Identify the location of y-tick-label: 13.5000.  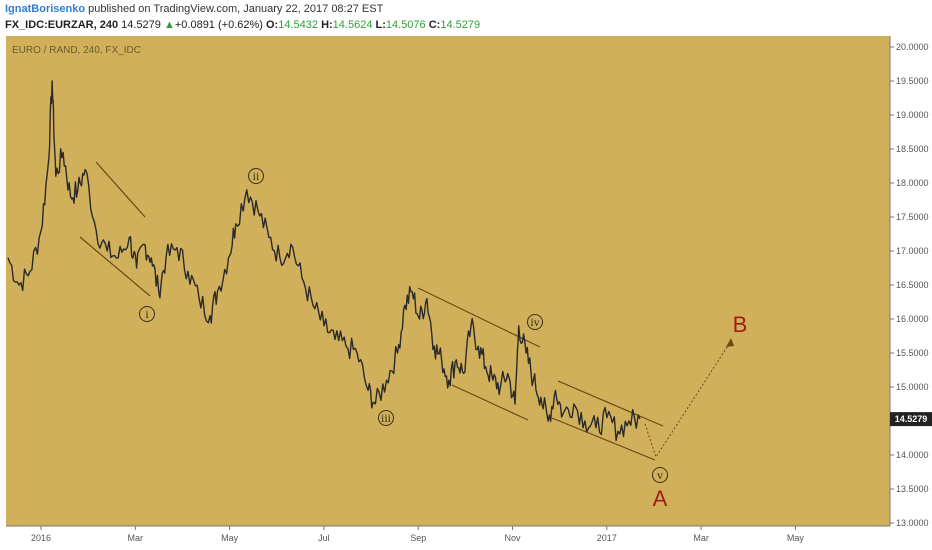
(912, 489).